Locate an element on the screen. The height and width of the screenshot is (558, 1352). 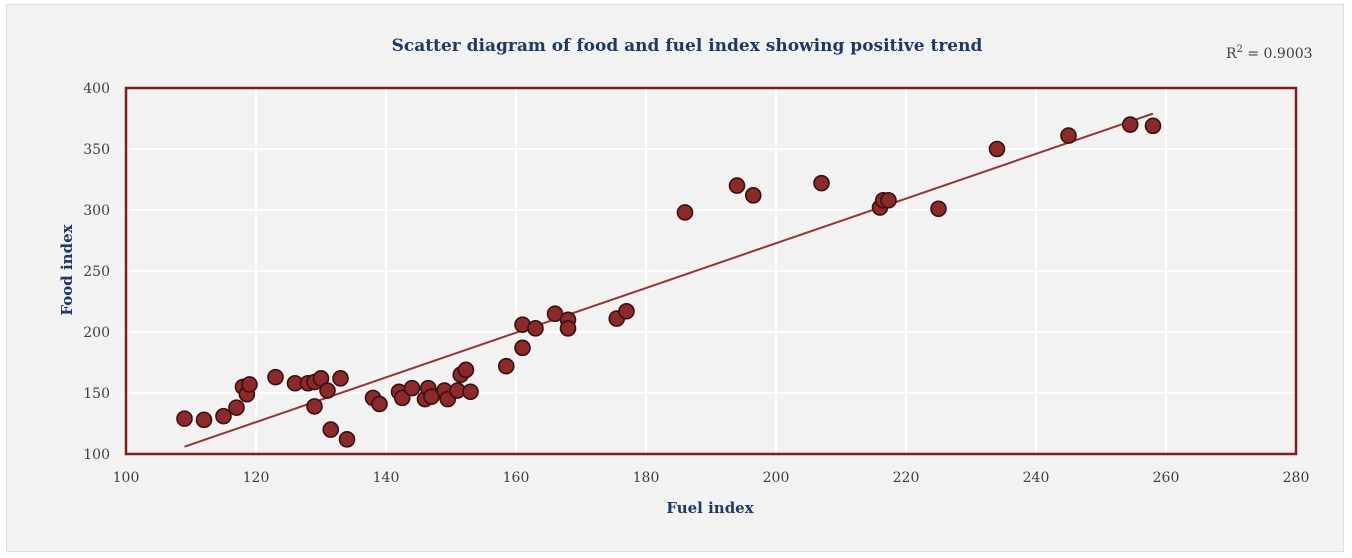
y-axis-title: Food index is located at coordinates (67, 269).